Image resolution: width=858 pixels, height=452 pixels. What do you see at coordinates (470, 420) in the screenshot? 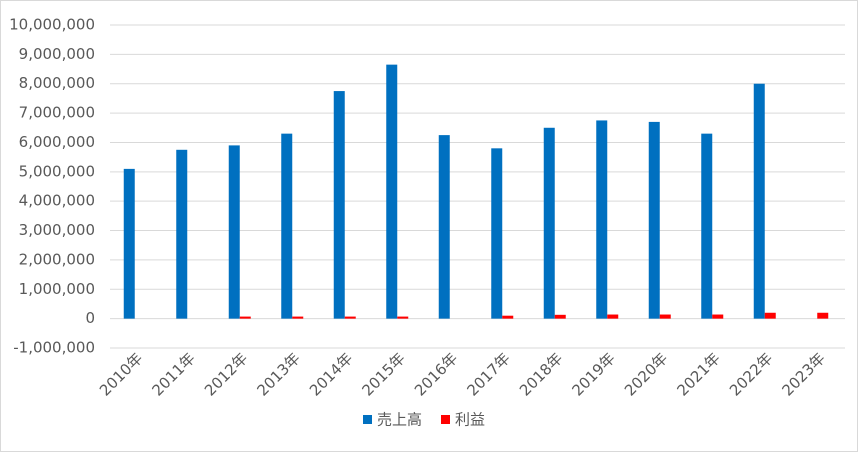
I see `legend-label: 利益` at bounding box center [470, 420].